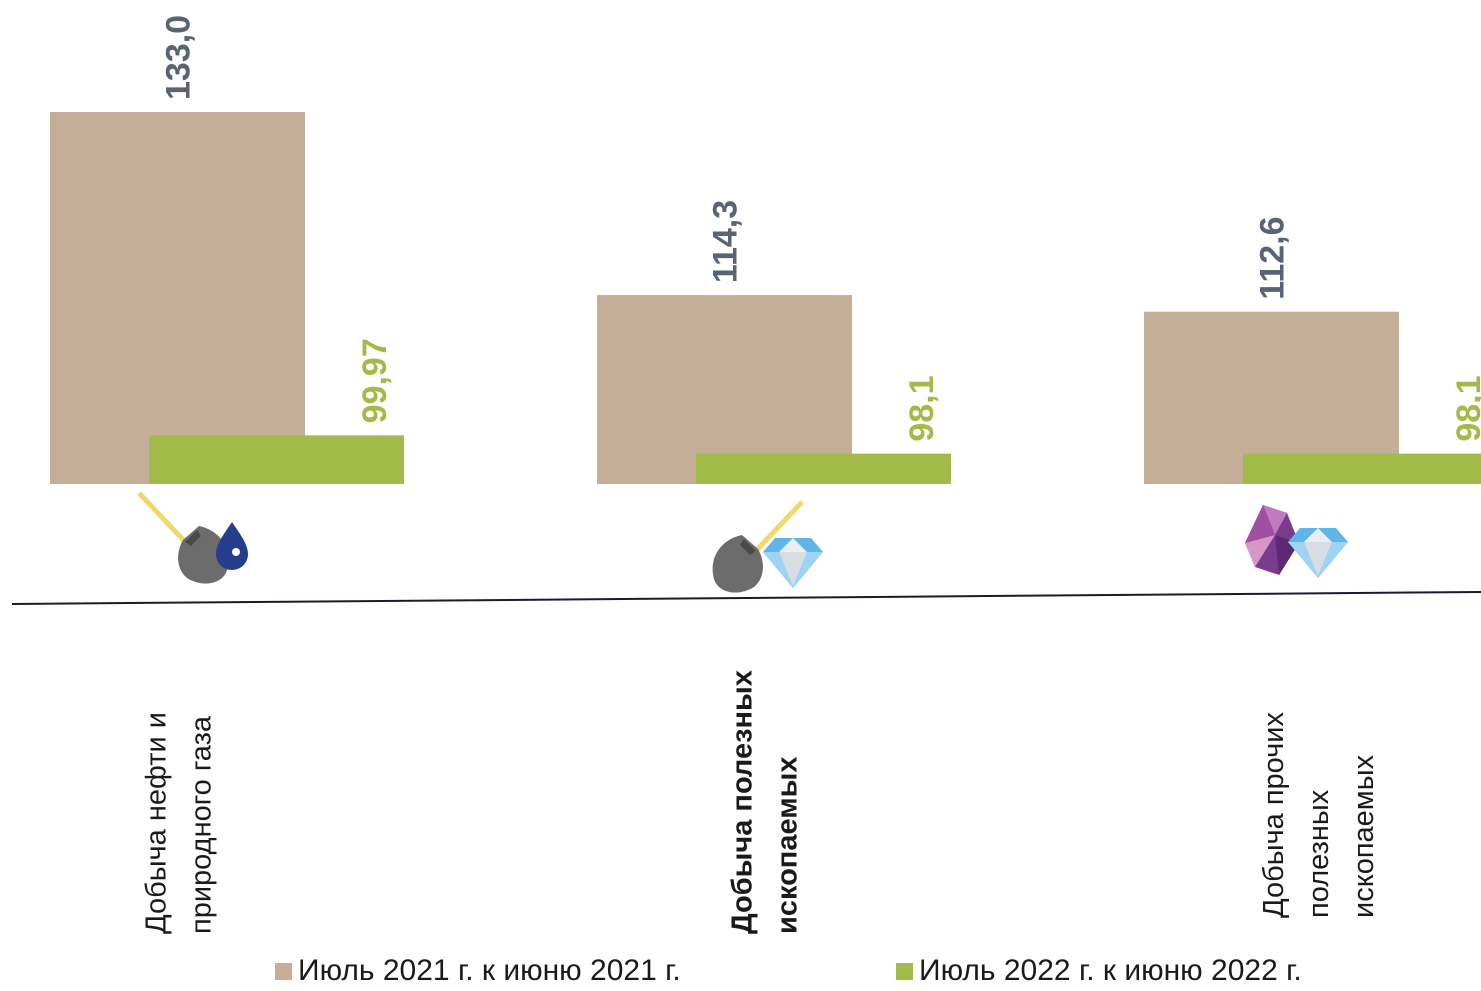 Image resolution: width=1481 pixels, height=991 pixels. What do you see at coordinates (232, 546) in the screenshot?
I see `oil-drop-icon` at bounding box center [232, 546].